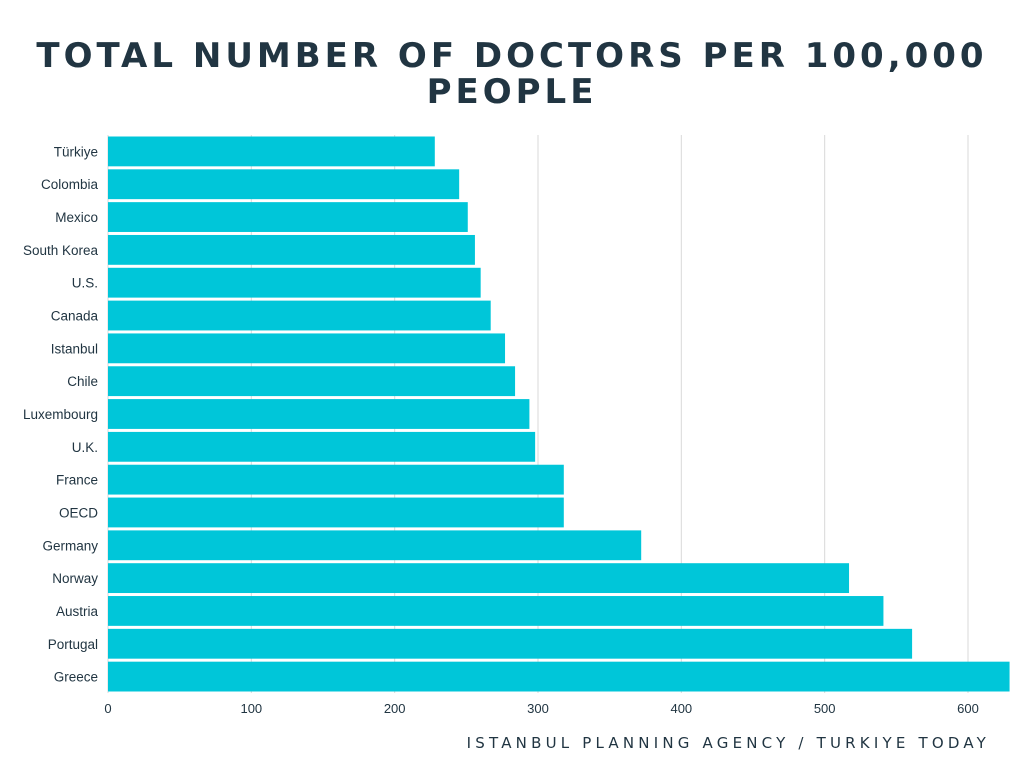 Image resolution: width=1024 pixels, height=768 pixels. I want to click on bar-germany, so click(375, 545).